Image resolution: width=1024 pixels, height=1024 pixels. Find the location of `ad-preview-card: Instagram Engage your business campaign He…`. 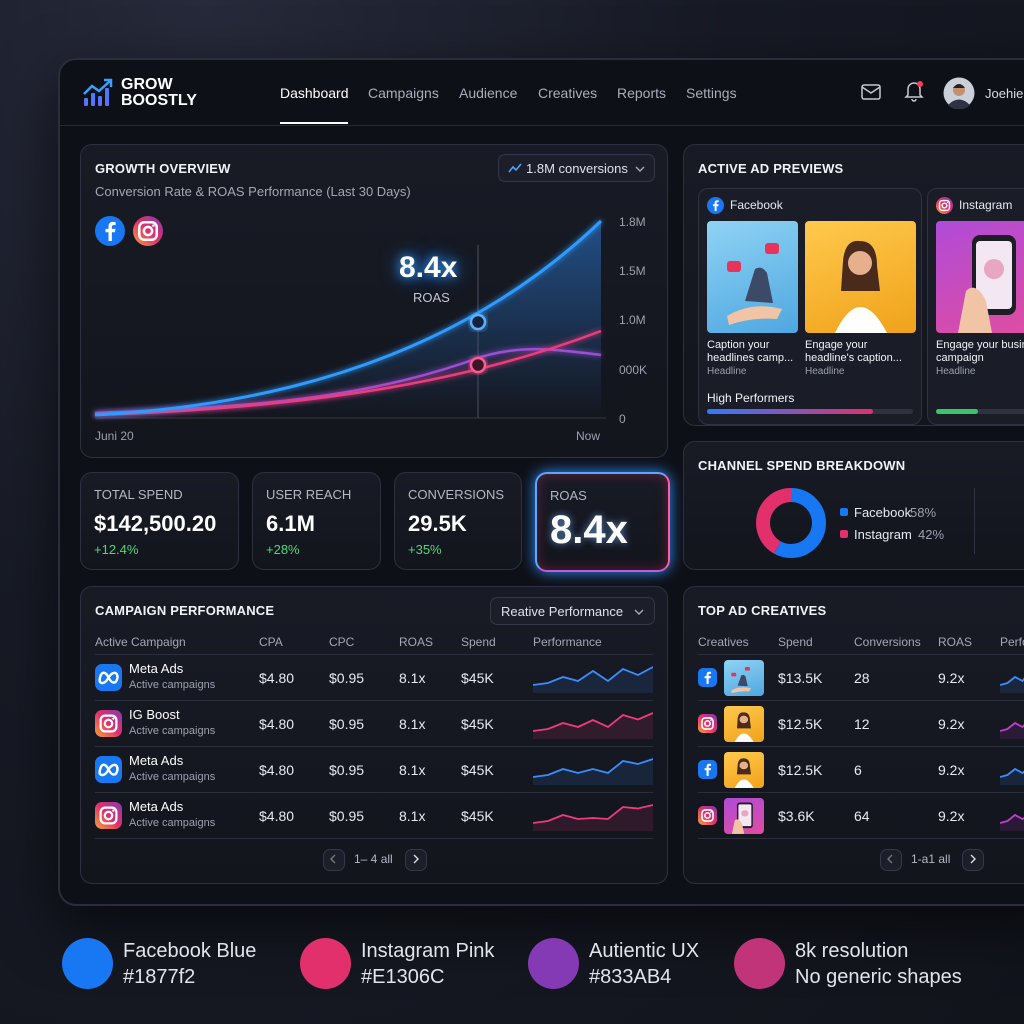

ad-preview-card: Instagram Engage your business campaign He… is located at coordinates (975, 306).